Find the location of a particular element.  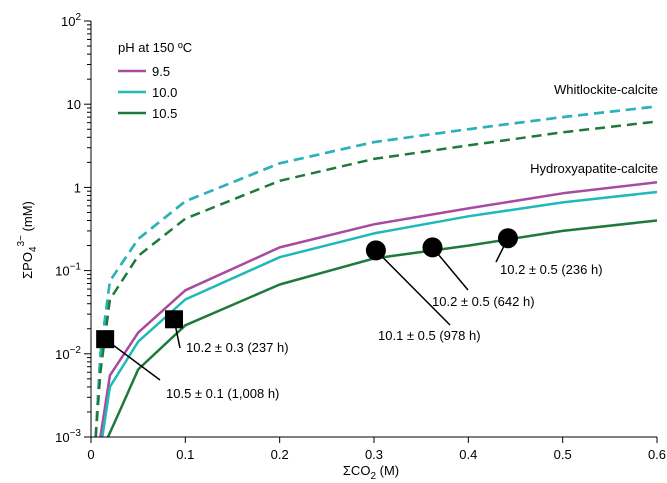

legend-label-10-0: 10.0 is located at coordinates (164, 92).